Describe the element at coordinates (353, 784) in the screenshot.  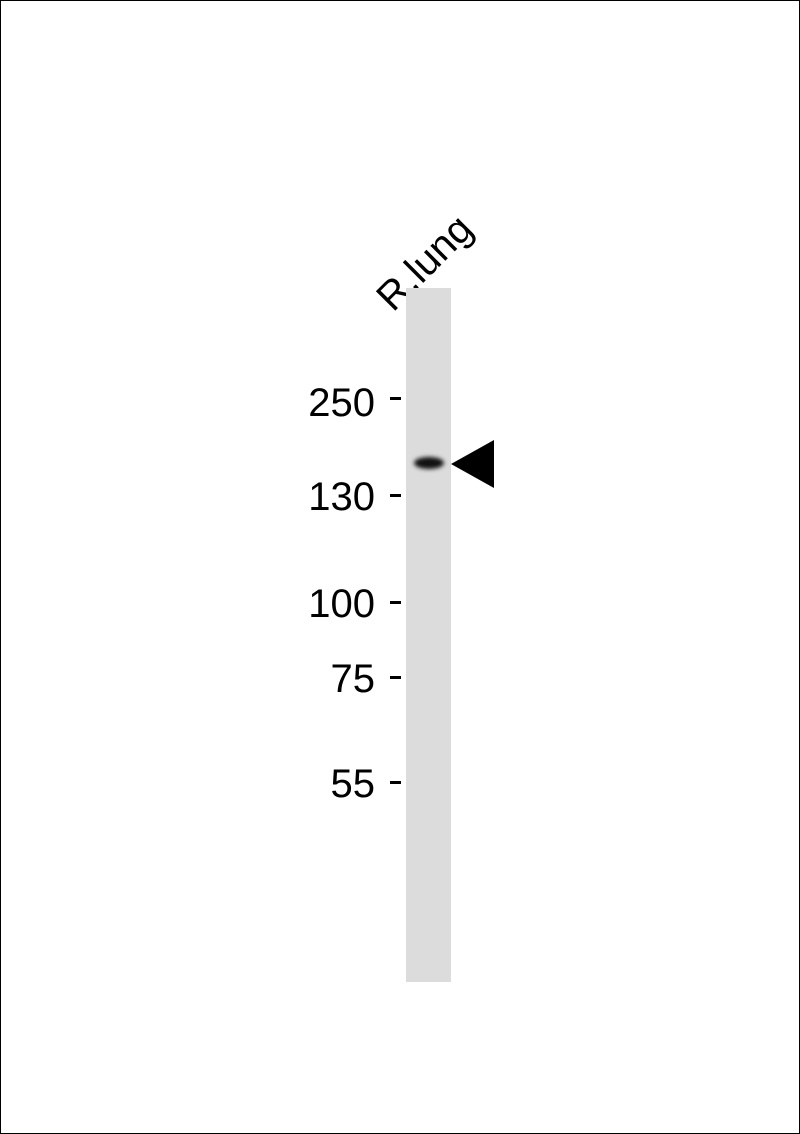
I see `marker-label-55: 55` at that location.